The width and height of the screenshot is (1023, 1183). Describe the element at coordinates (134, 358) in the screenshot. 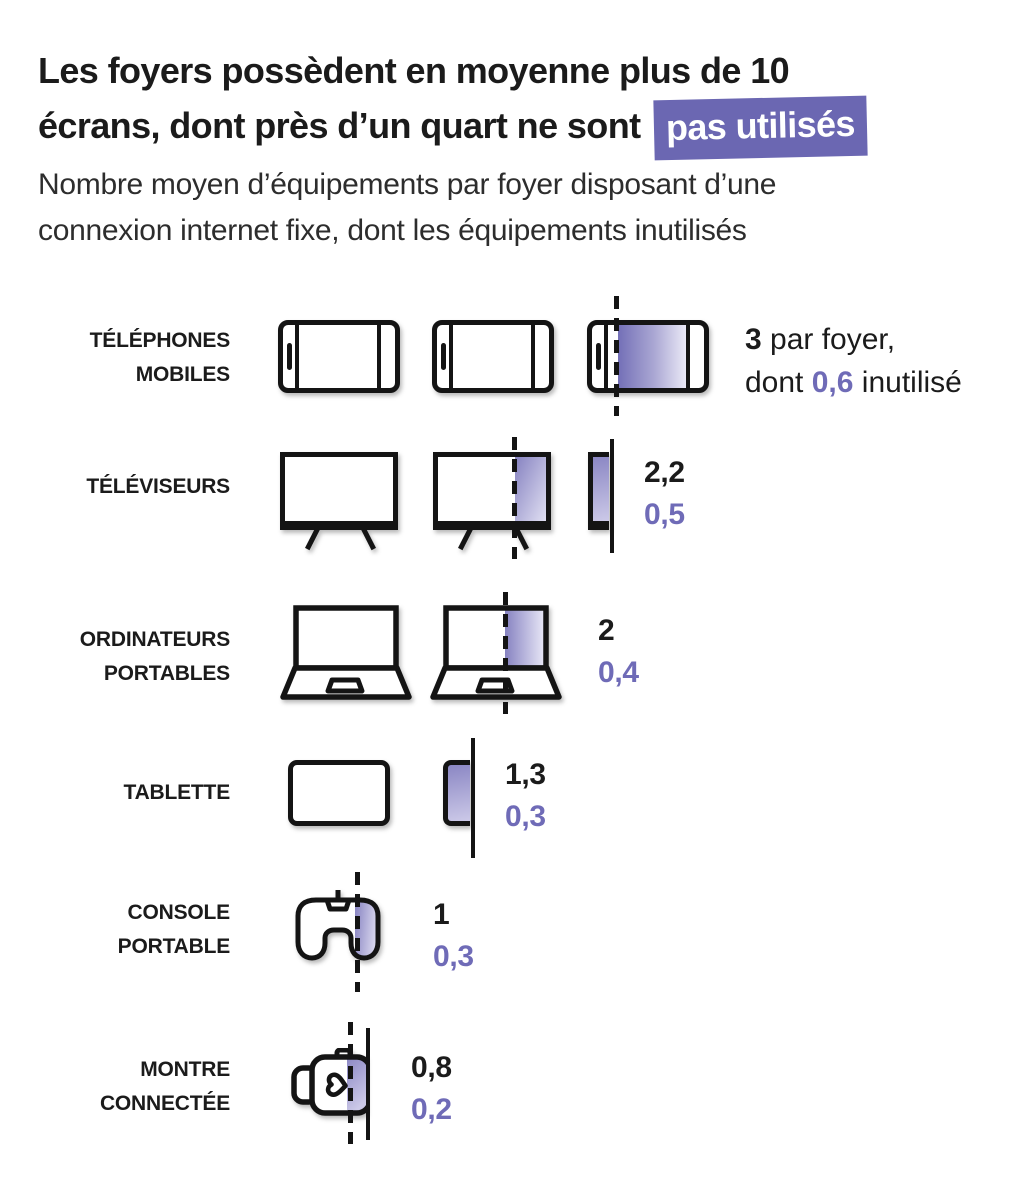

I see `row-label-telephones-mobiles: TÉLÉPHONES MOBILES` at that location.